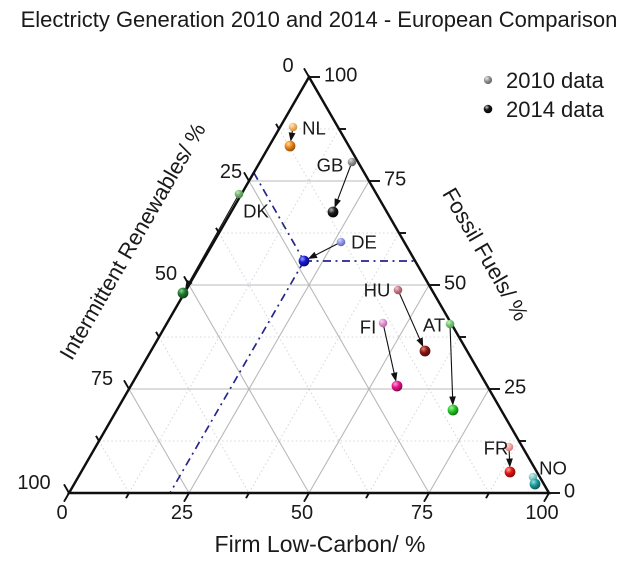 The height and width of the screenshot is (563, 630). What do you see at coordinates (496, 448) in the screenshot?
I see `svg-text: FR` at bounding box center [496, 448].